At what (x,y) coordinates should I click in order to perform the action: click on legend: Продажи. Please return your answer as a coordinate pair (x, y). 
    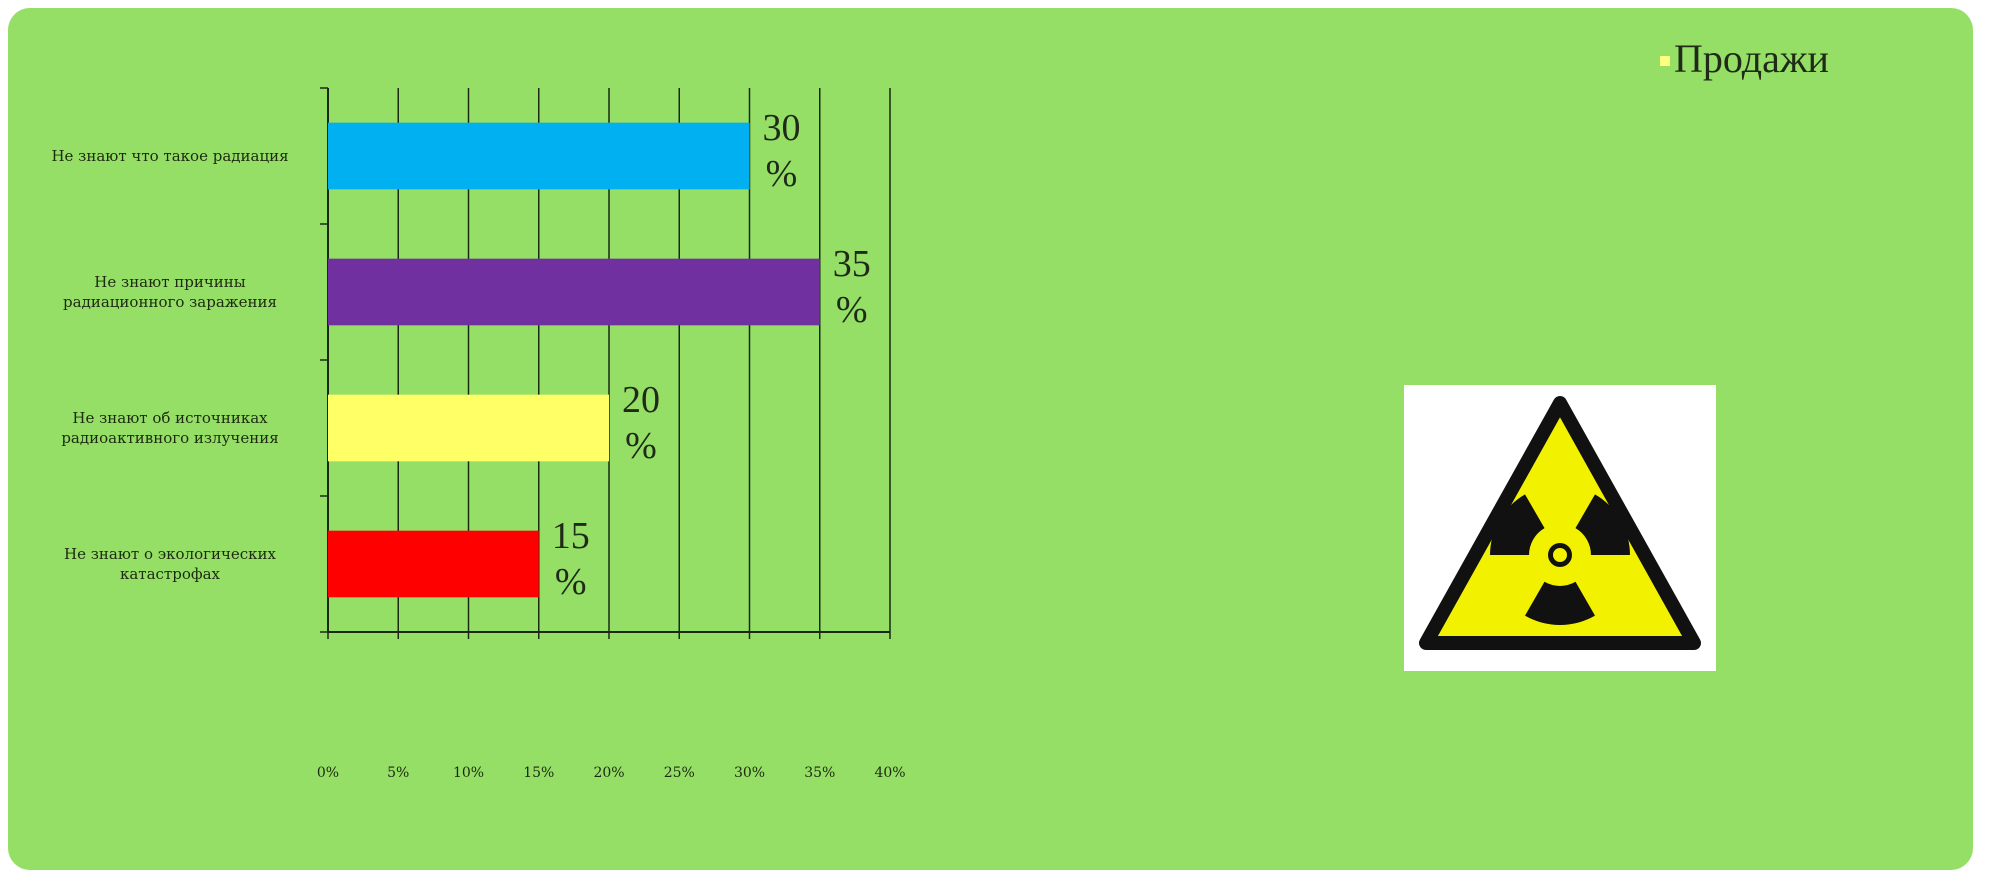
    Looking at the image, I should click on (1744, 58).